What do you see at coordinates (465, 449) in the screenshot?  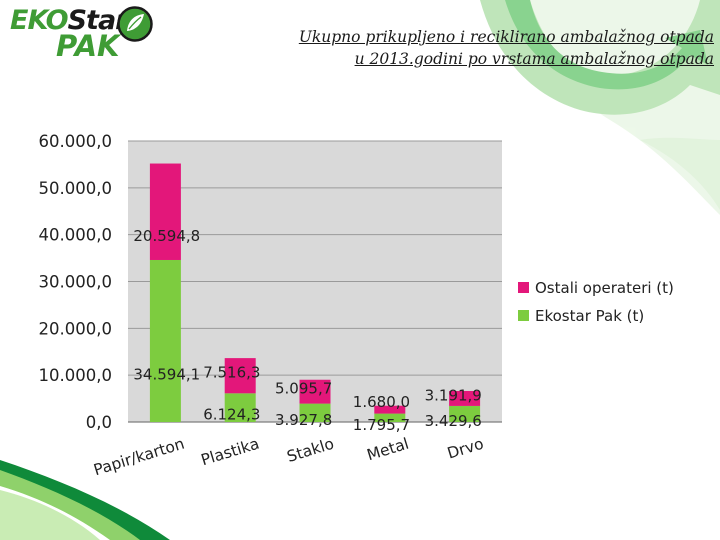 I see `x-tick-label: Drvo` at bounding box center [465, 449].